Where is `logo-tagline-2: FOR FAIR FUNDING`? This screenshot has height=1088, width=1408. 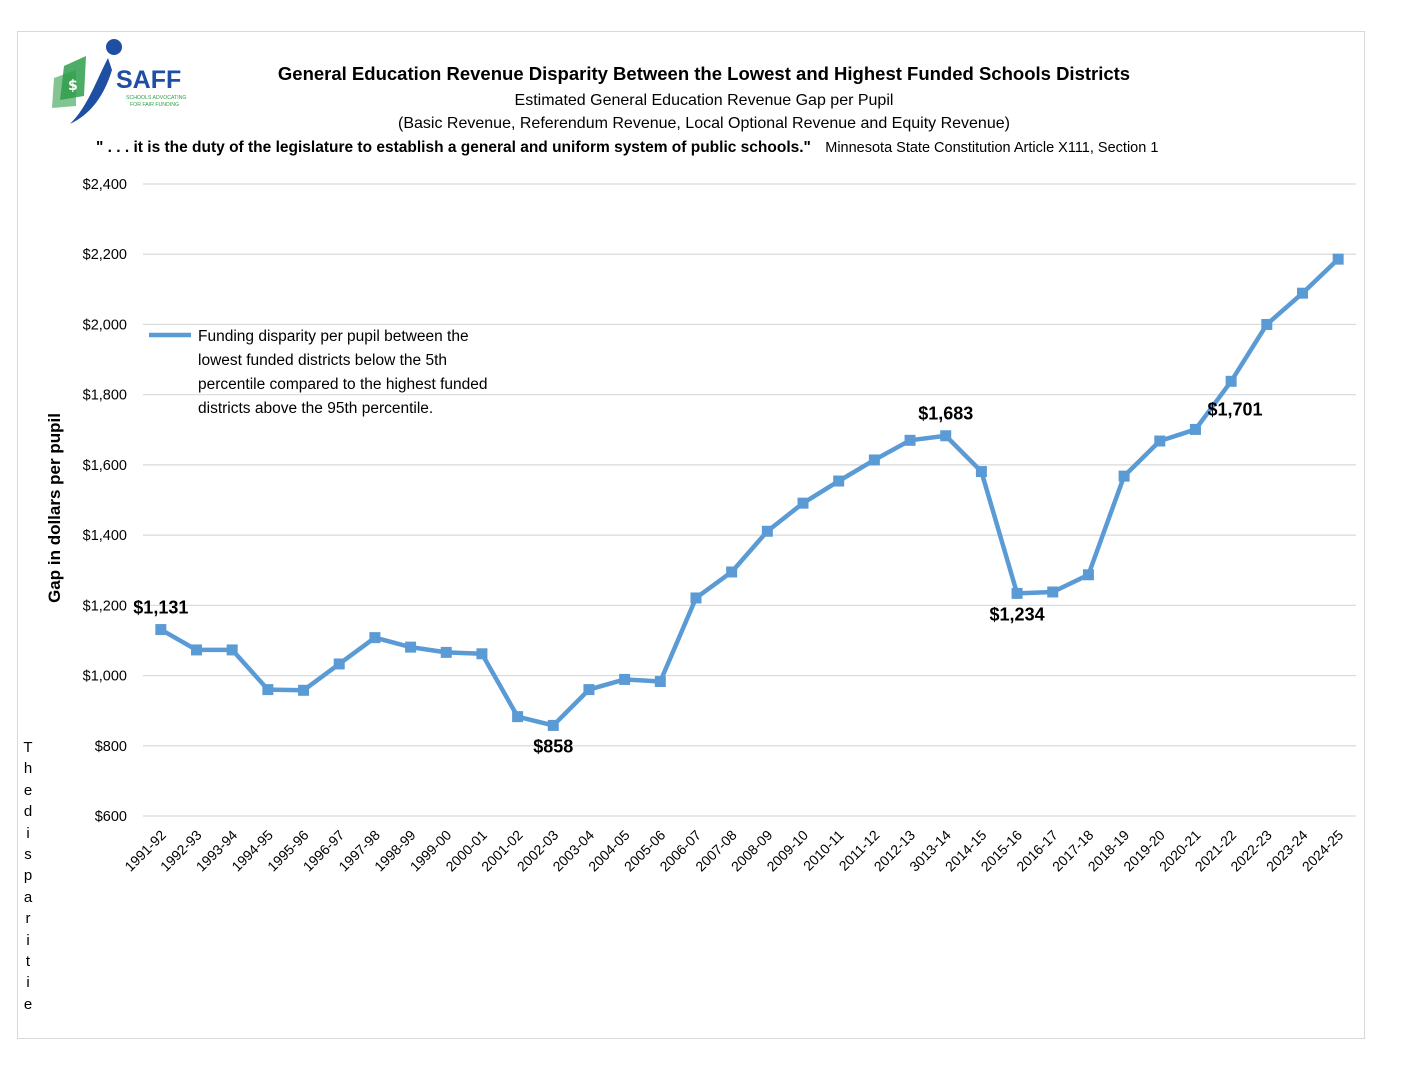
logo-tagline-2: FOR FAIR FUNDING is located at coordinates (154, 105).